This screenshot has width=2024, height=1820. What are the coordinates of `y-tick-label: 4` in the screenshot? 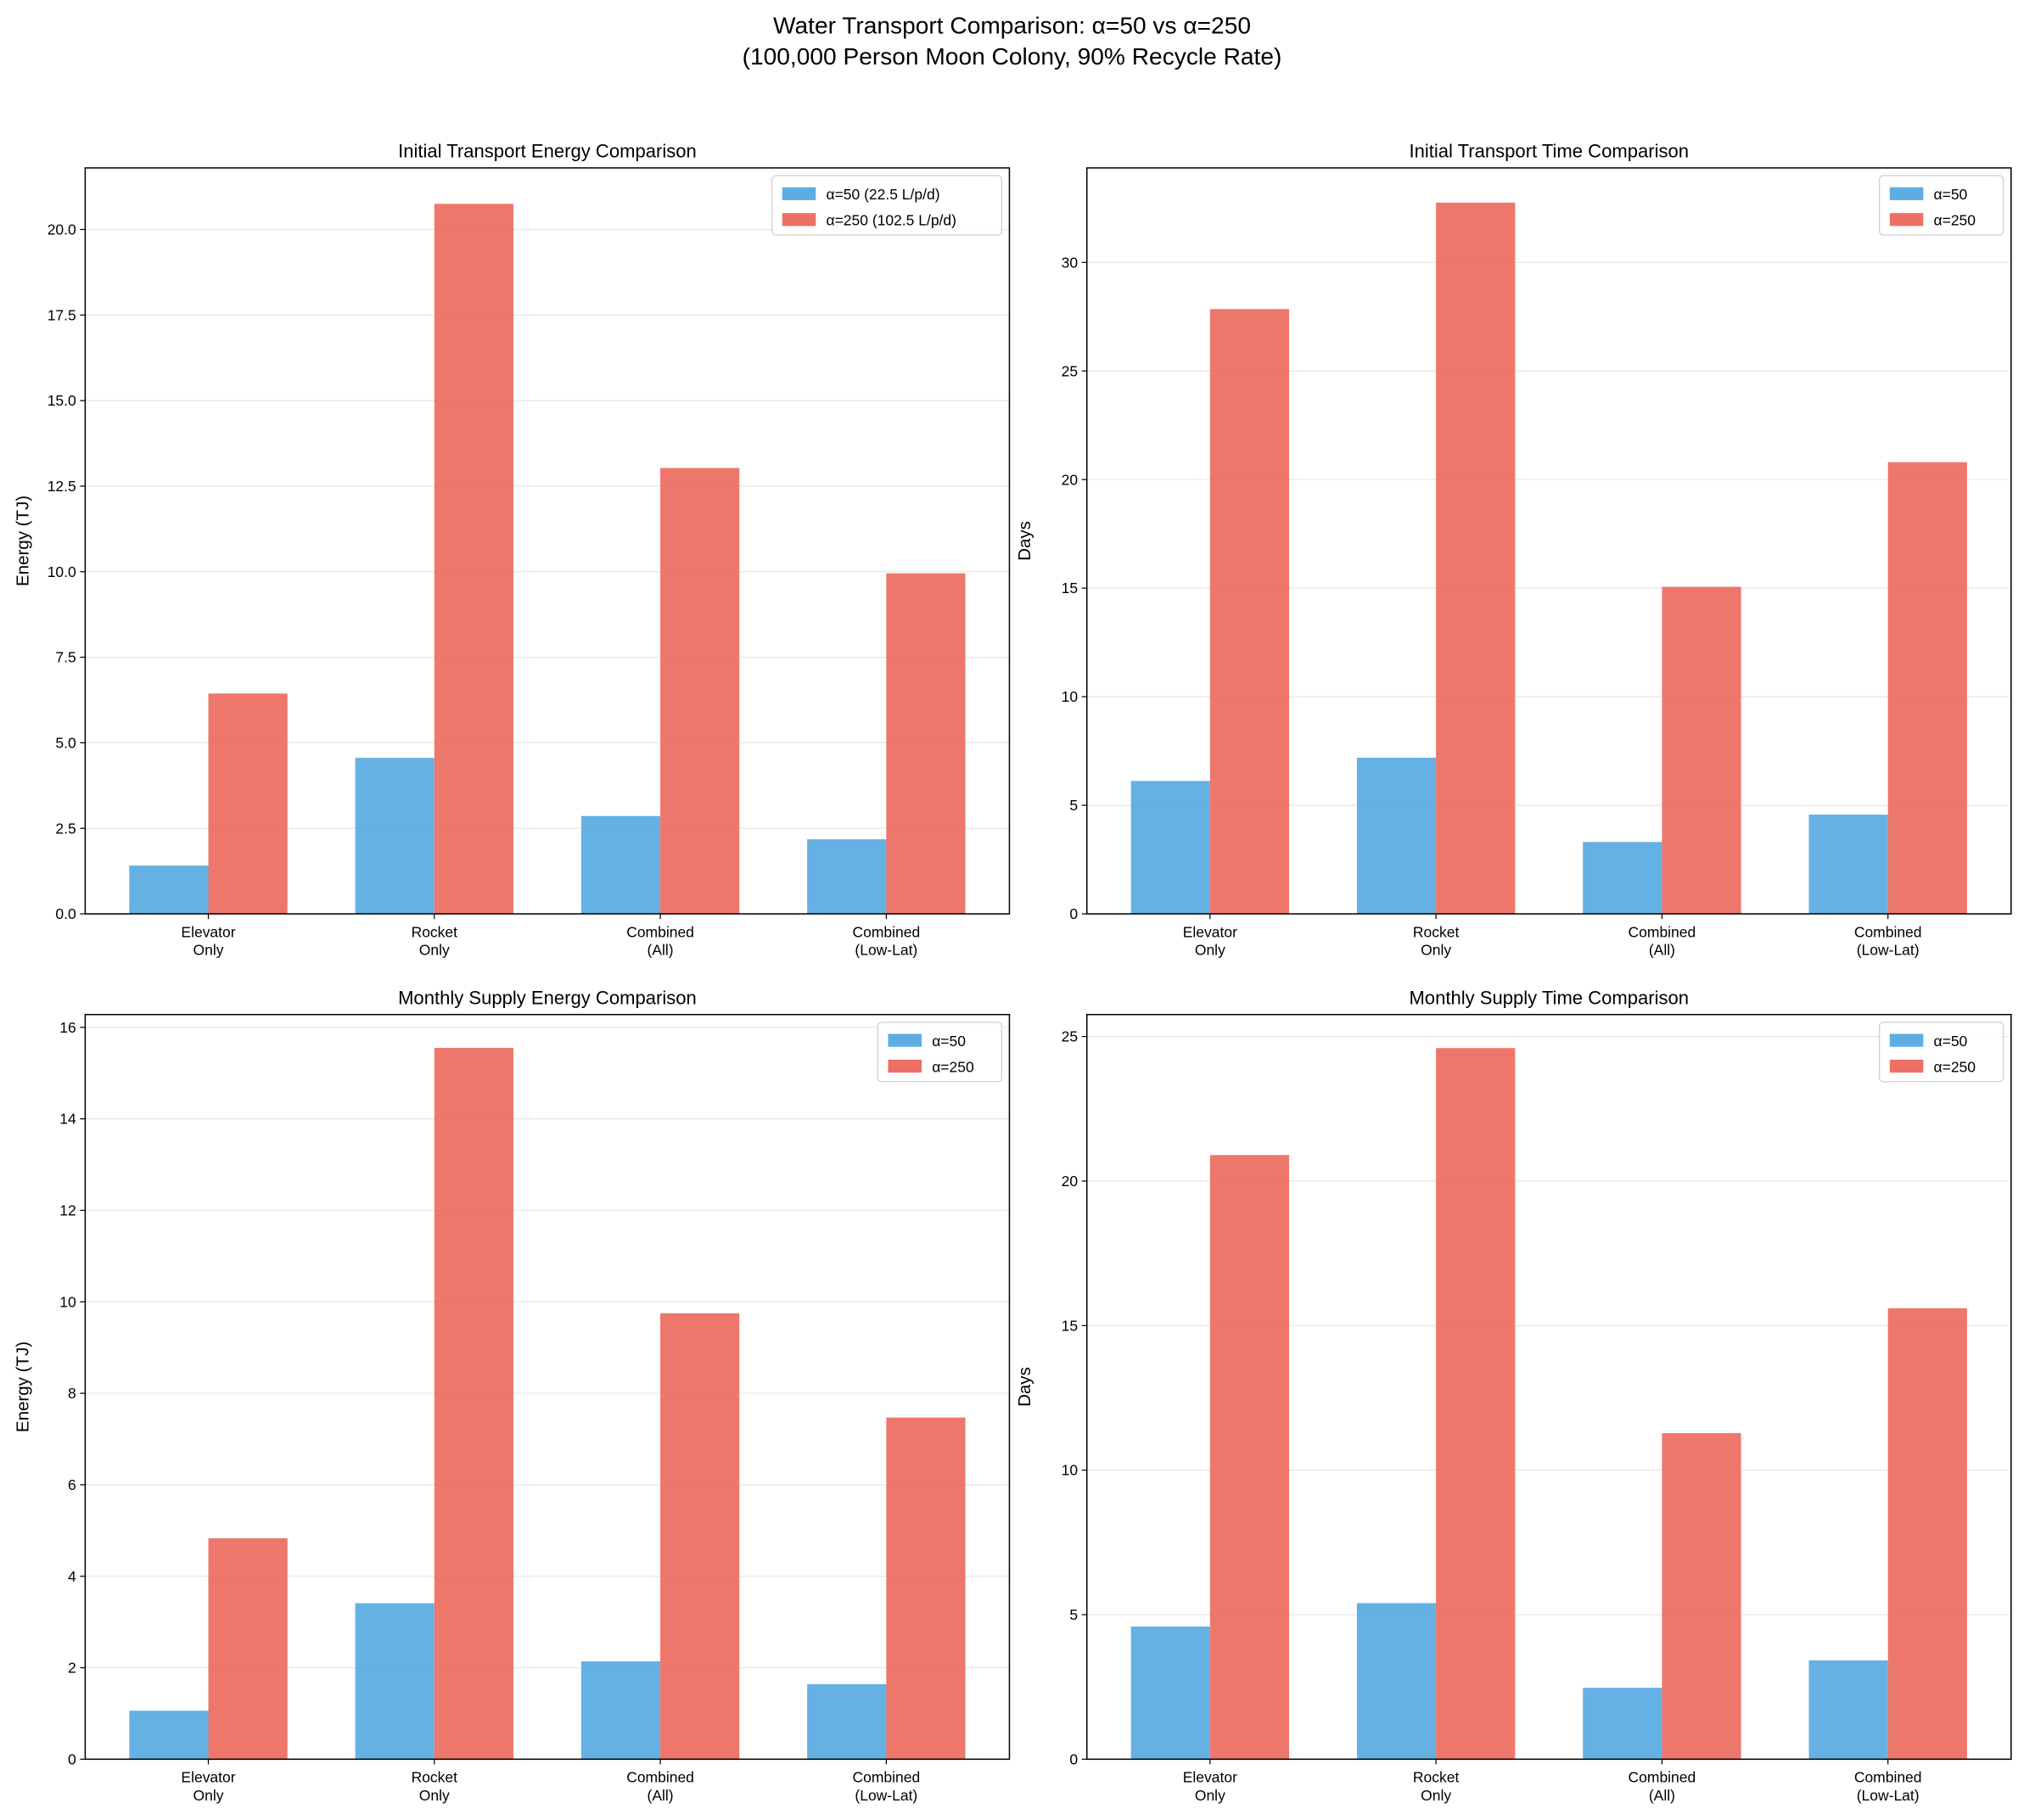 It's located at (72, 1576).